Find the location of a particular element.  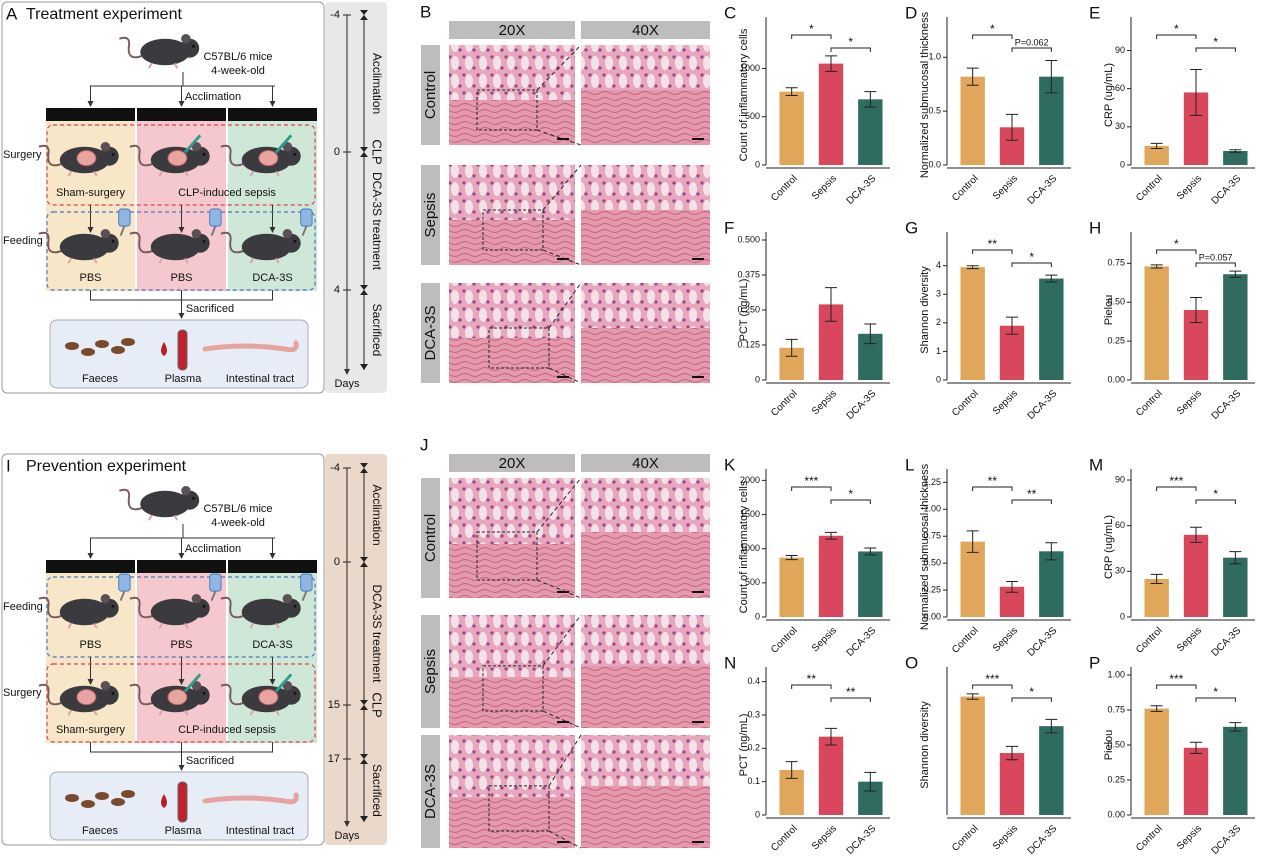

y-tick-label: 0.00 is located at coordinates (1116, 379).